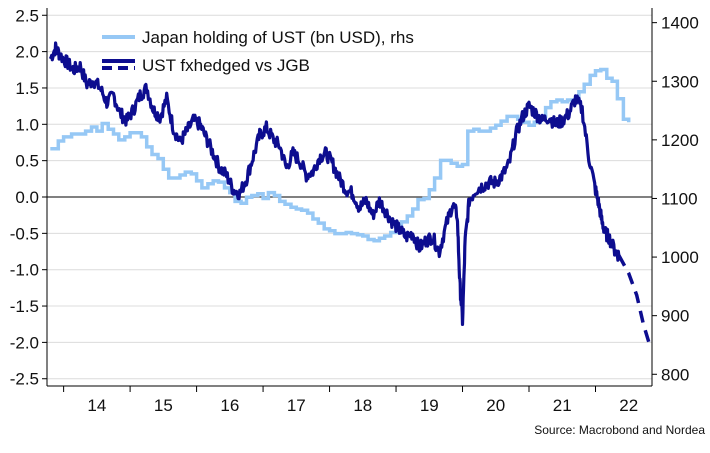 This screenshot has width=710, height=453. I want to click on series-line-ust-fxhedged-projection, so click(634, 300).